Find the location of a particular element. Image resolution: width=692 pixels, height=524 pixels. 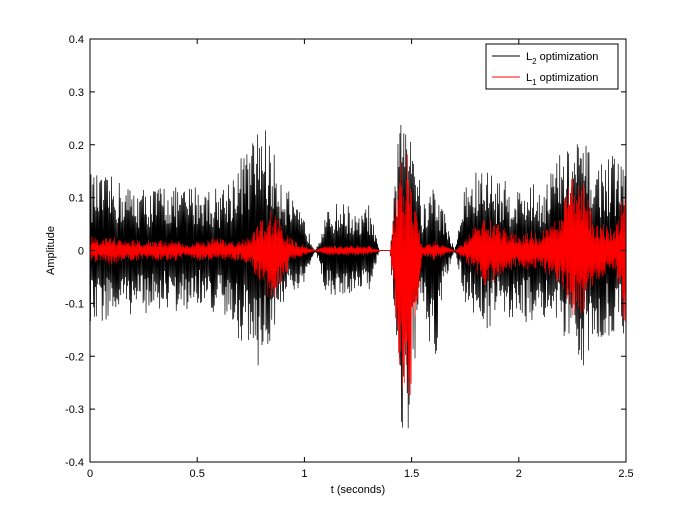

x-tick-label: 1.5 is located at coordinates (411, 474).